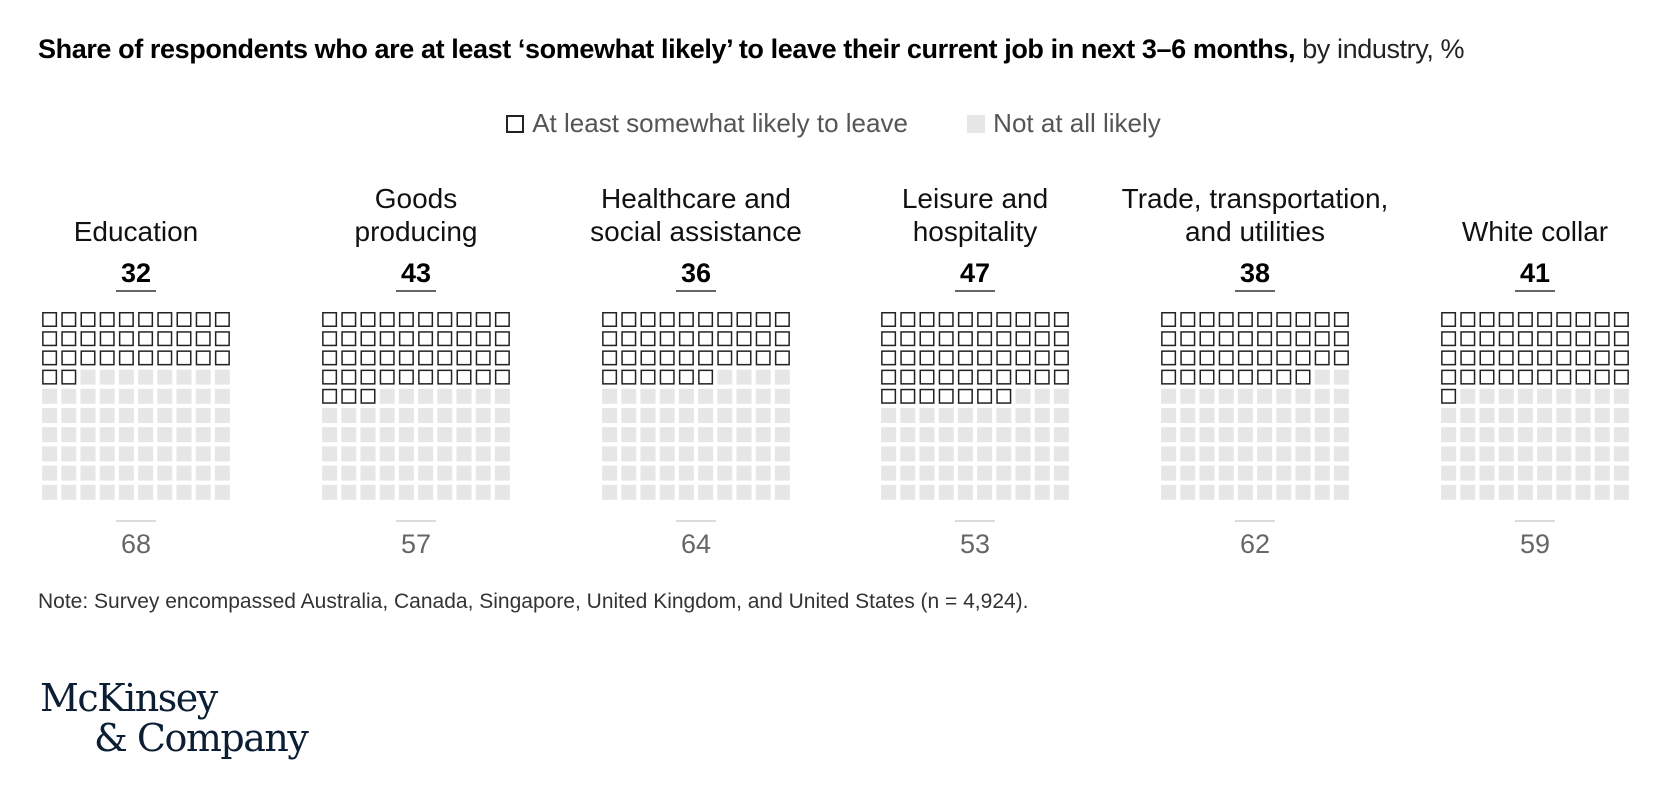 The width and height of the screenshot is (1667, 796). What do you see at coordinates (129, 698) in the screenshot?
I see `logo-line-1: McKinsey` at bounding box center [129, 698].